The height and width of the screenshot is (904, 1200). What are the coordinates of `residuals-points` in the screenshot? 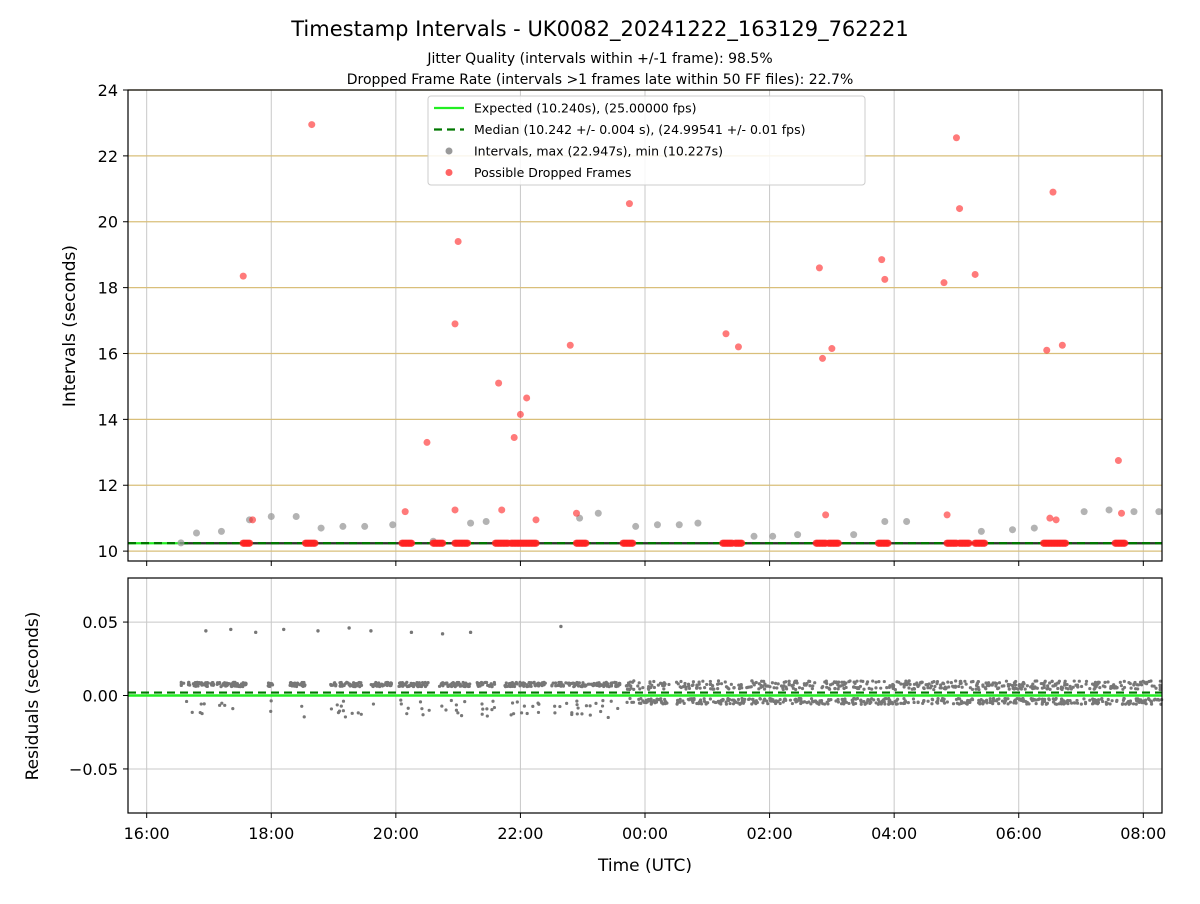 It's located at (672, 672).